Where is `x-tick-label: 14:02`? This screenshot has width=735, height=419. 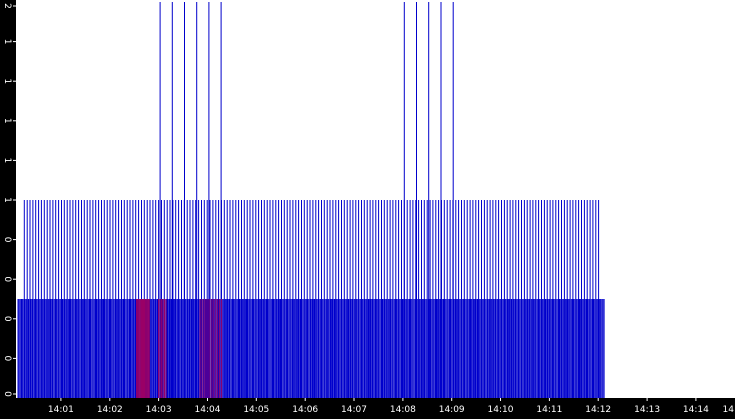 x-tick-label: 14:02 is located at coordinates (110, 410).